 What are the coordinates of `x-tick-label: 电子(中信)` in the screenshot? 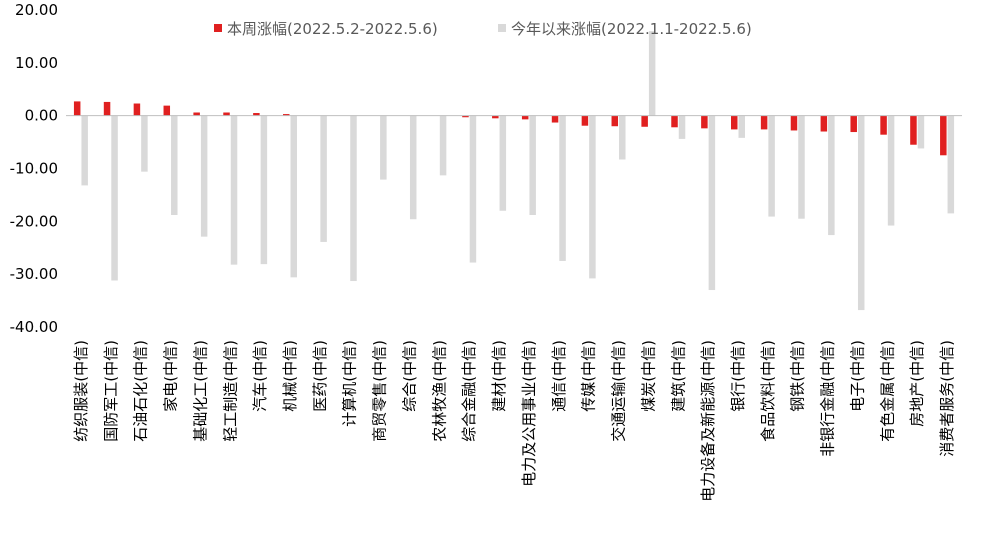 It's located at (857, 376).